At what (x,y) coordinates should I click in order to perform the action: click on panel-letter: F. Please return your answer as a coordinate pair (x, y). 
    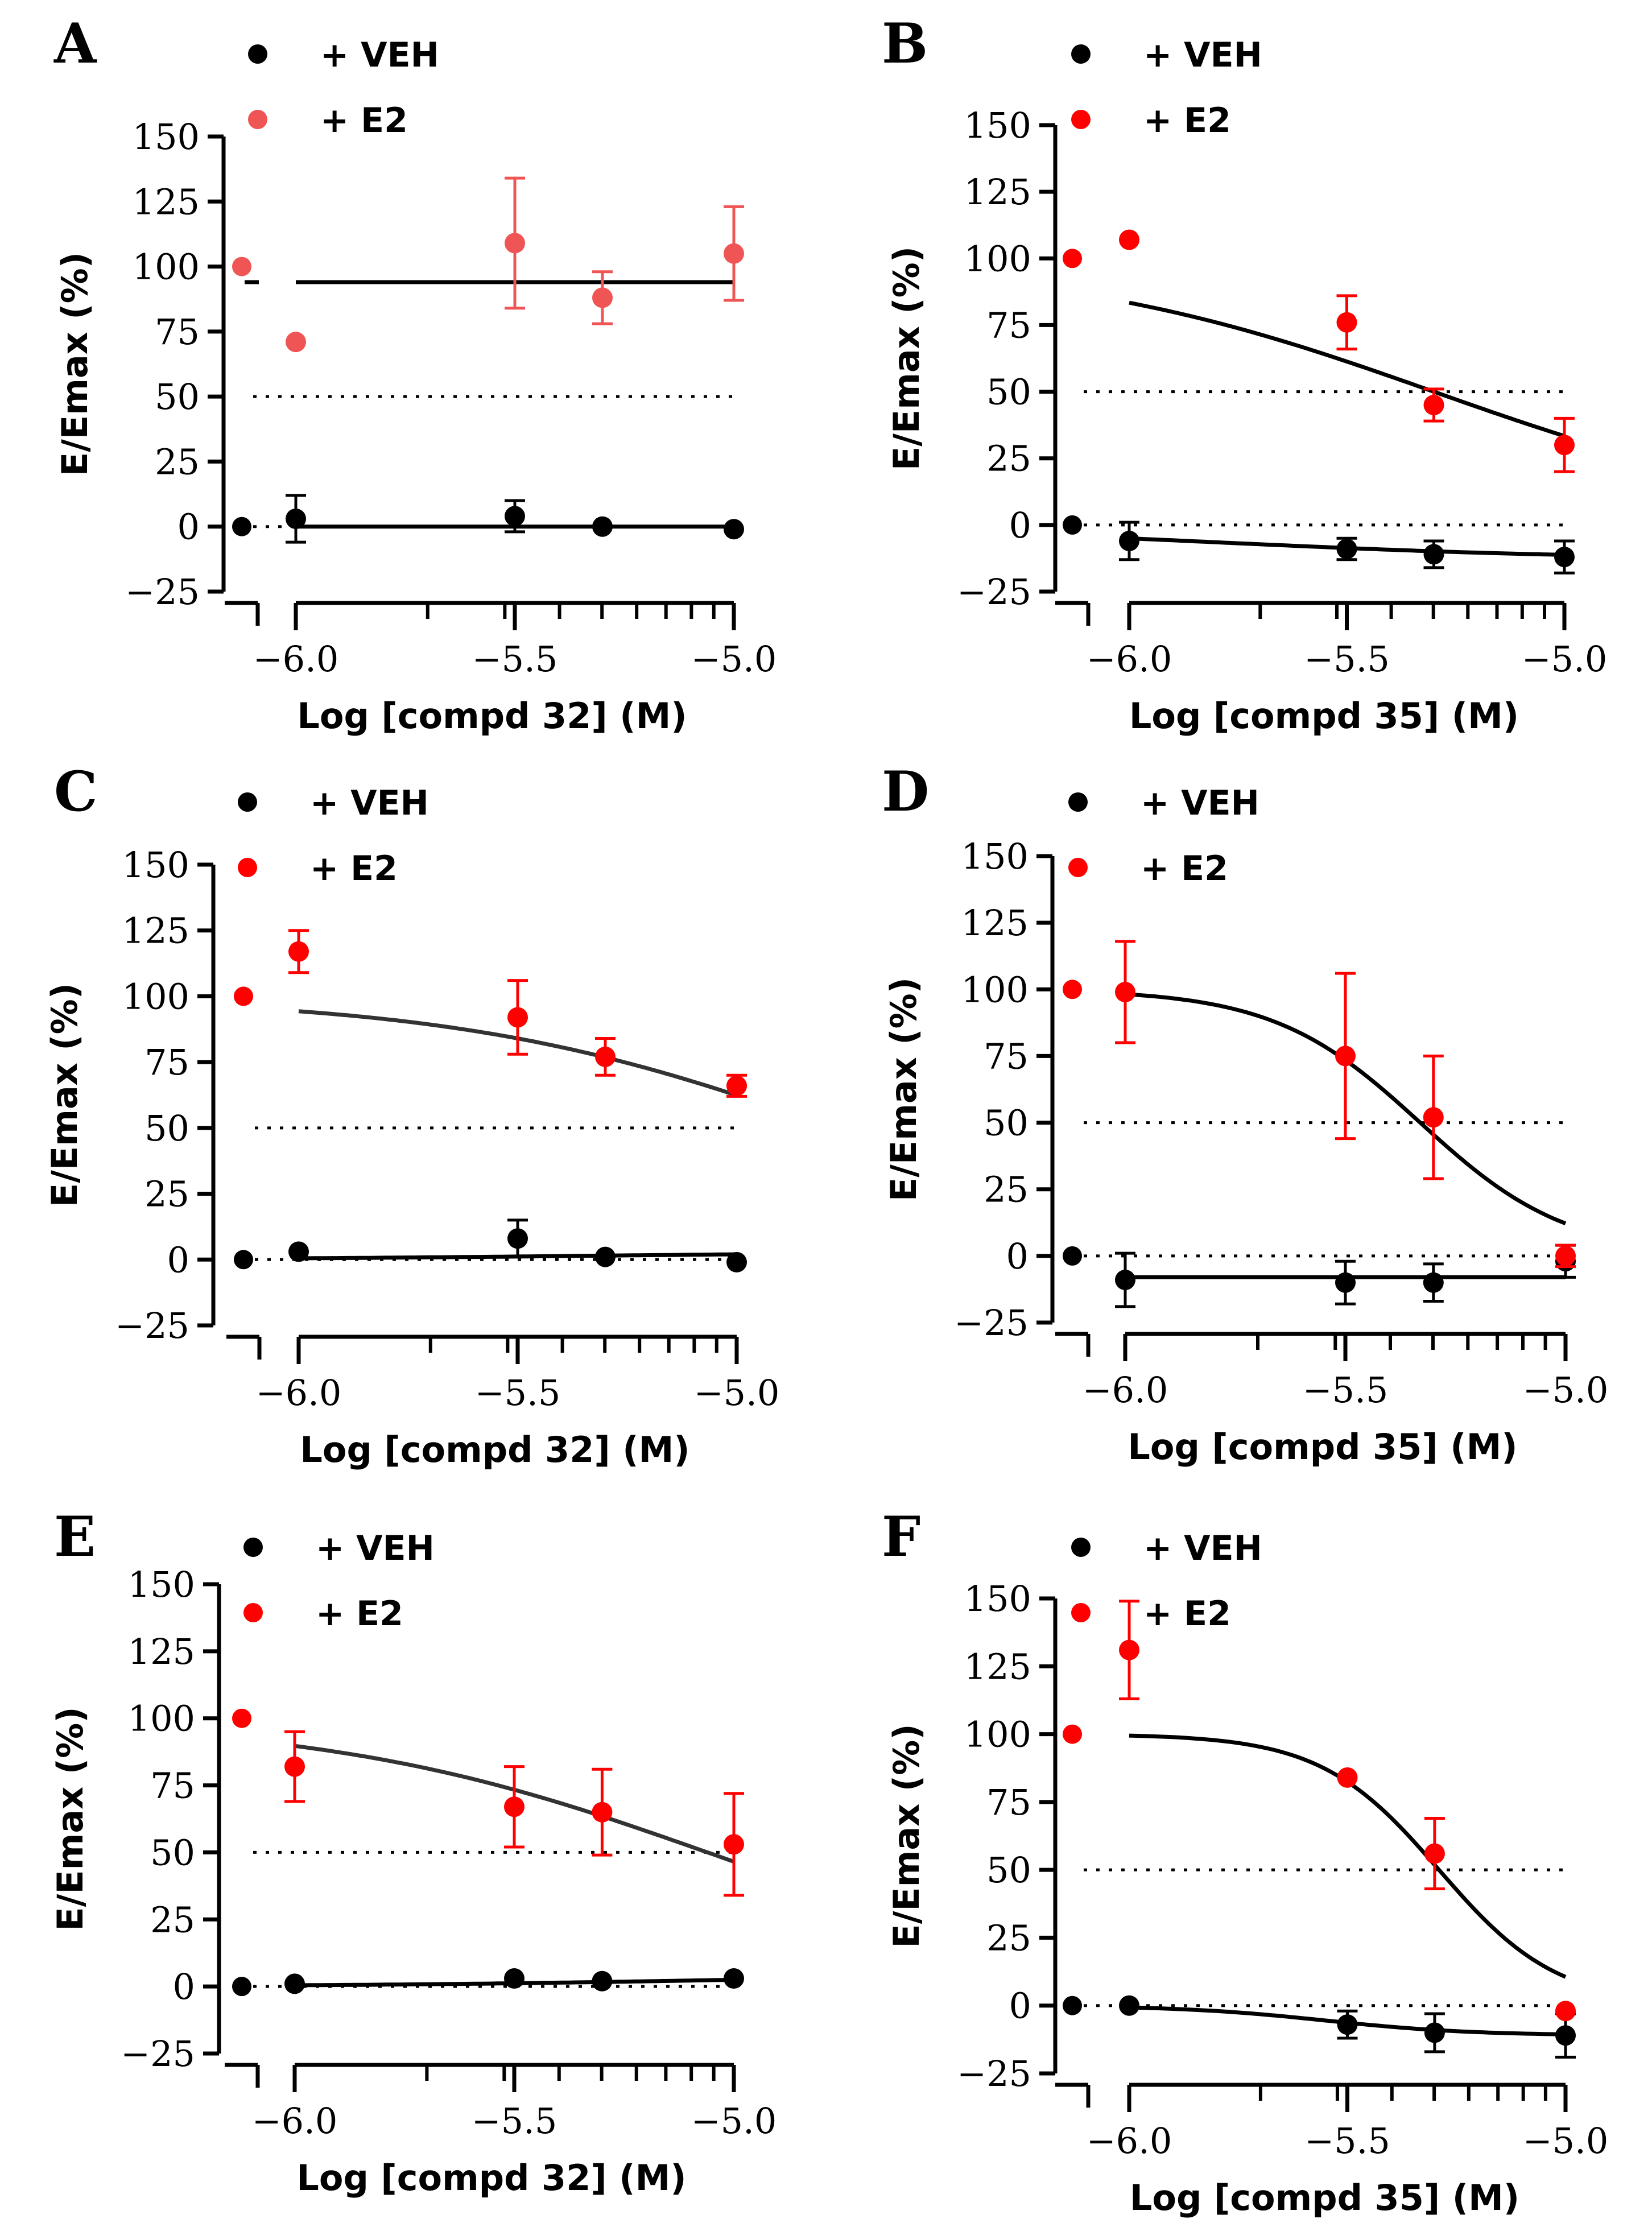
    Looking at the image, I should click on (901, 1537).